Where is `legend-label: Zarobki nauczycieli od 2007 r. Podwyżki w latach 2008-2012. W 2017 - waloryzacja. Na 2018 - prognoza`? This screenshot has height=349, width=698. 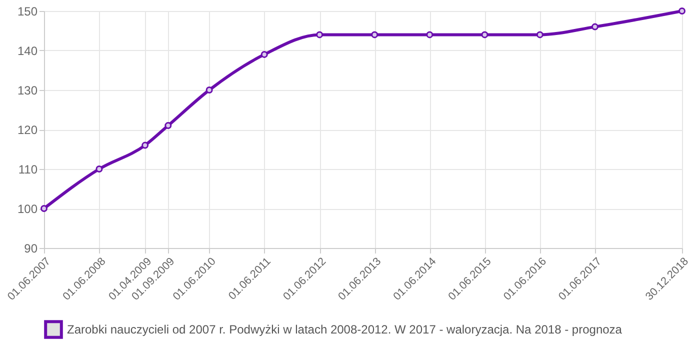
legend-label: Zarobki nauczycieli od 2007 r. Podwyżki w latach 2008-2012. W 2017 - waloryzacja. Na 2018 - prognoza is located at coordinates (344, 329).